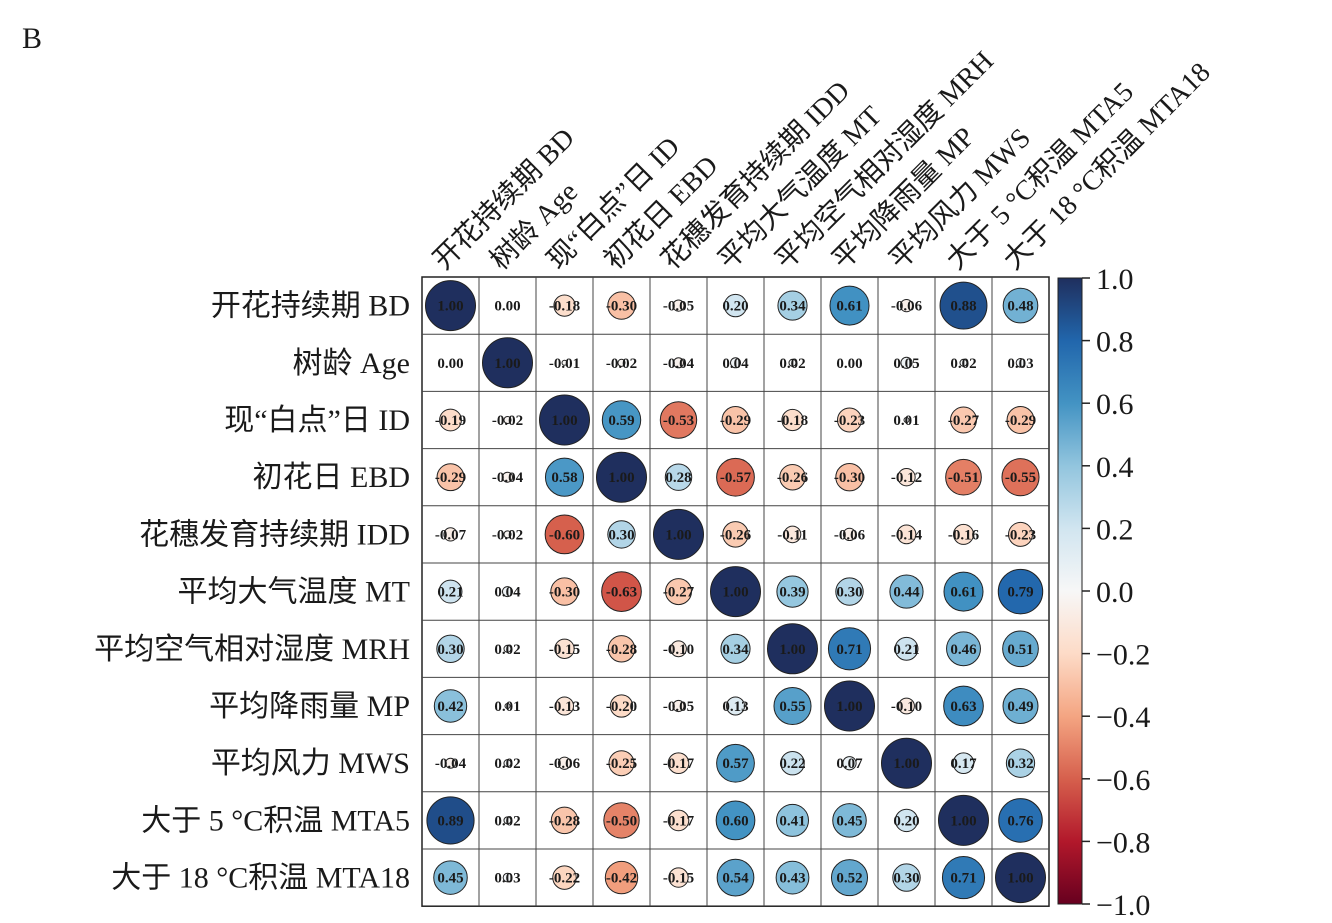 The image size is (1332, 923). I want to click on cell-circle-r7-c10, so click(1020, 706).